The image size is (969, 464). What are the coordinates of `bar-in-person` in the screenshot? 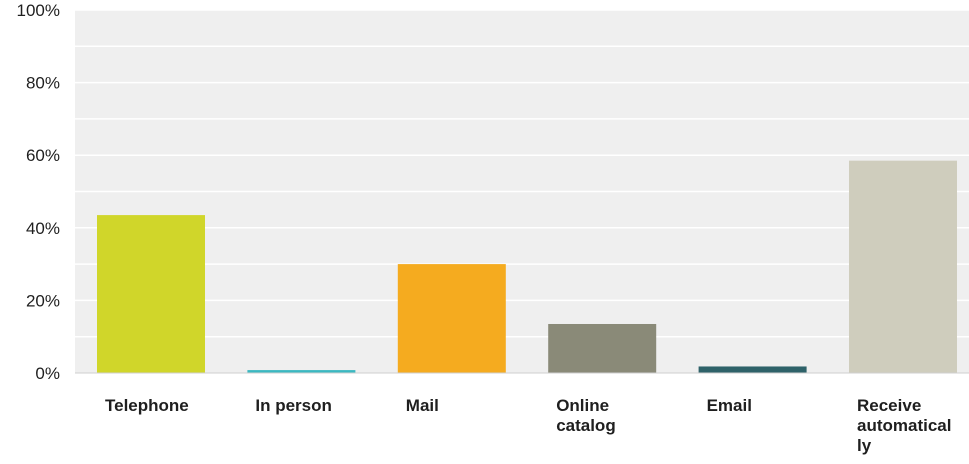 It's located at (301, 371).